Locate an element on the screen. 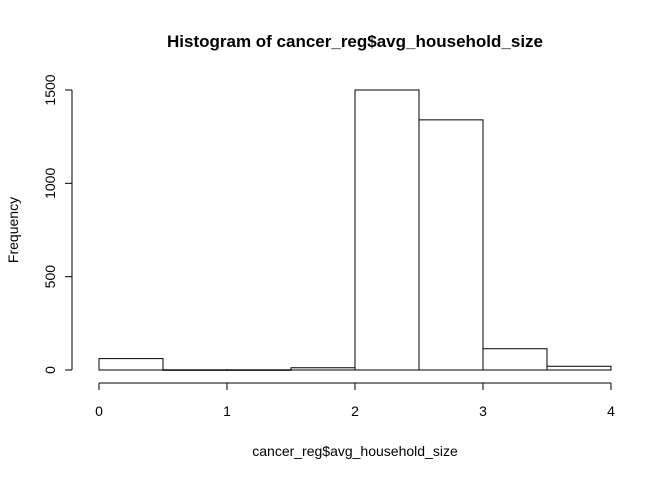 This screenshot has height=480, width=672. y-axis-label: Frequency is located at coordinates (13, 230).